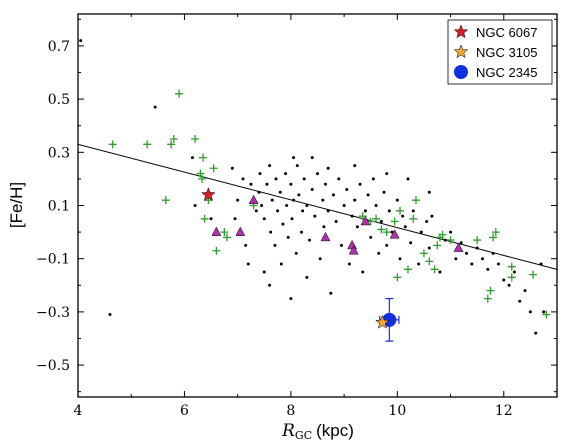 The height and width of the screenshot is (445, 570). Describe the element at coordinates (53, 366) in the screenshot. I see `y-tick-label: −0.5` at that location.